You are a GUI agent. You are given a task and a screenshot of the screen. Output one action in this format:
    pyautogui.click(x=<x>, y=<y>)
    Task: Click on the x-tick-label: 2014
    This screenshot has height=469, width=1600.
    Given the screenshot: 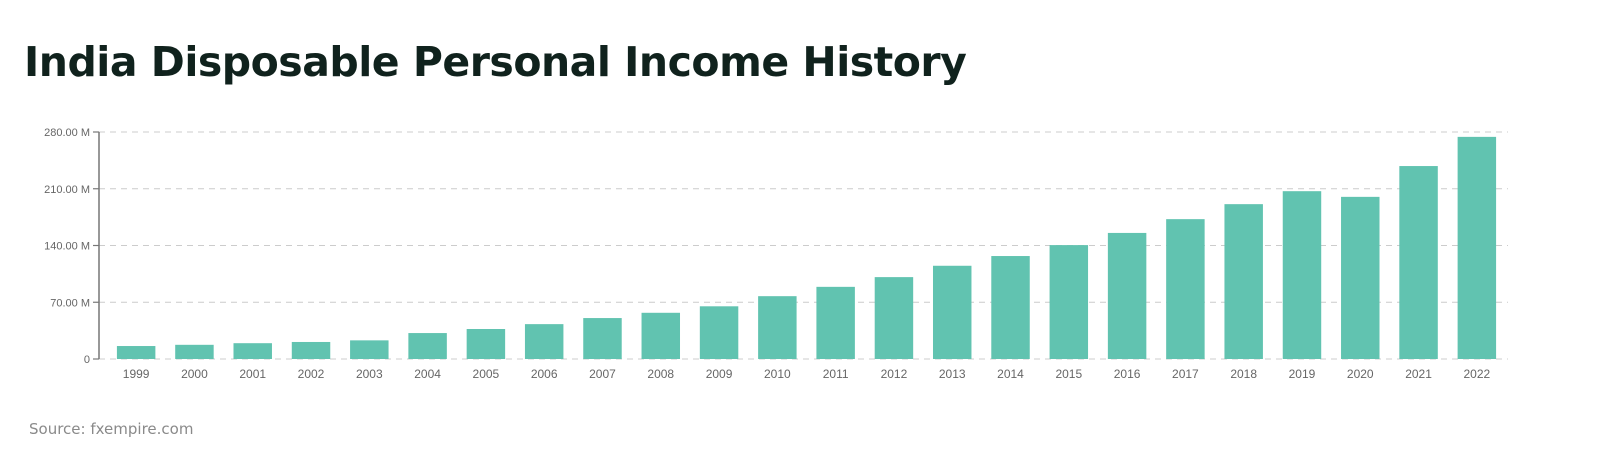 What is the action you would take?
    pyautogui.click(x=1010, y=374)
    